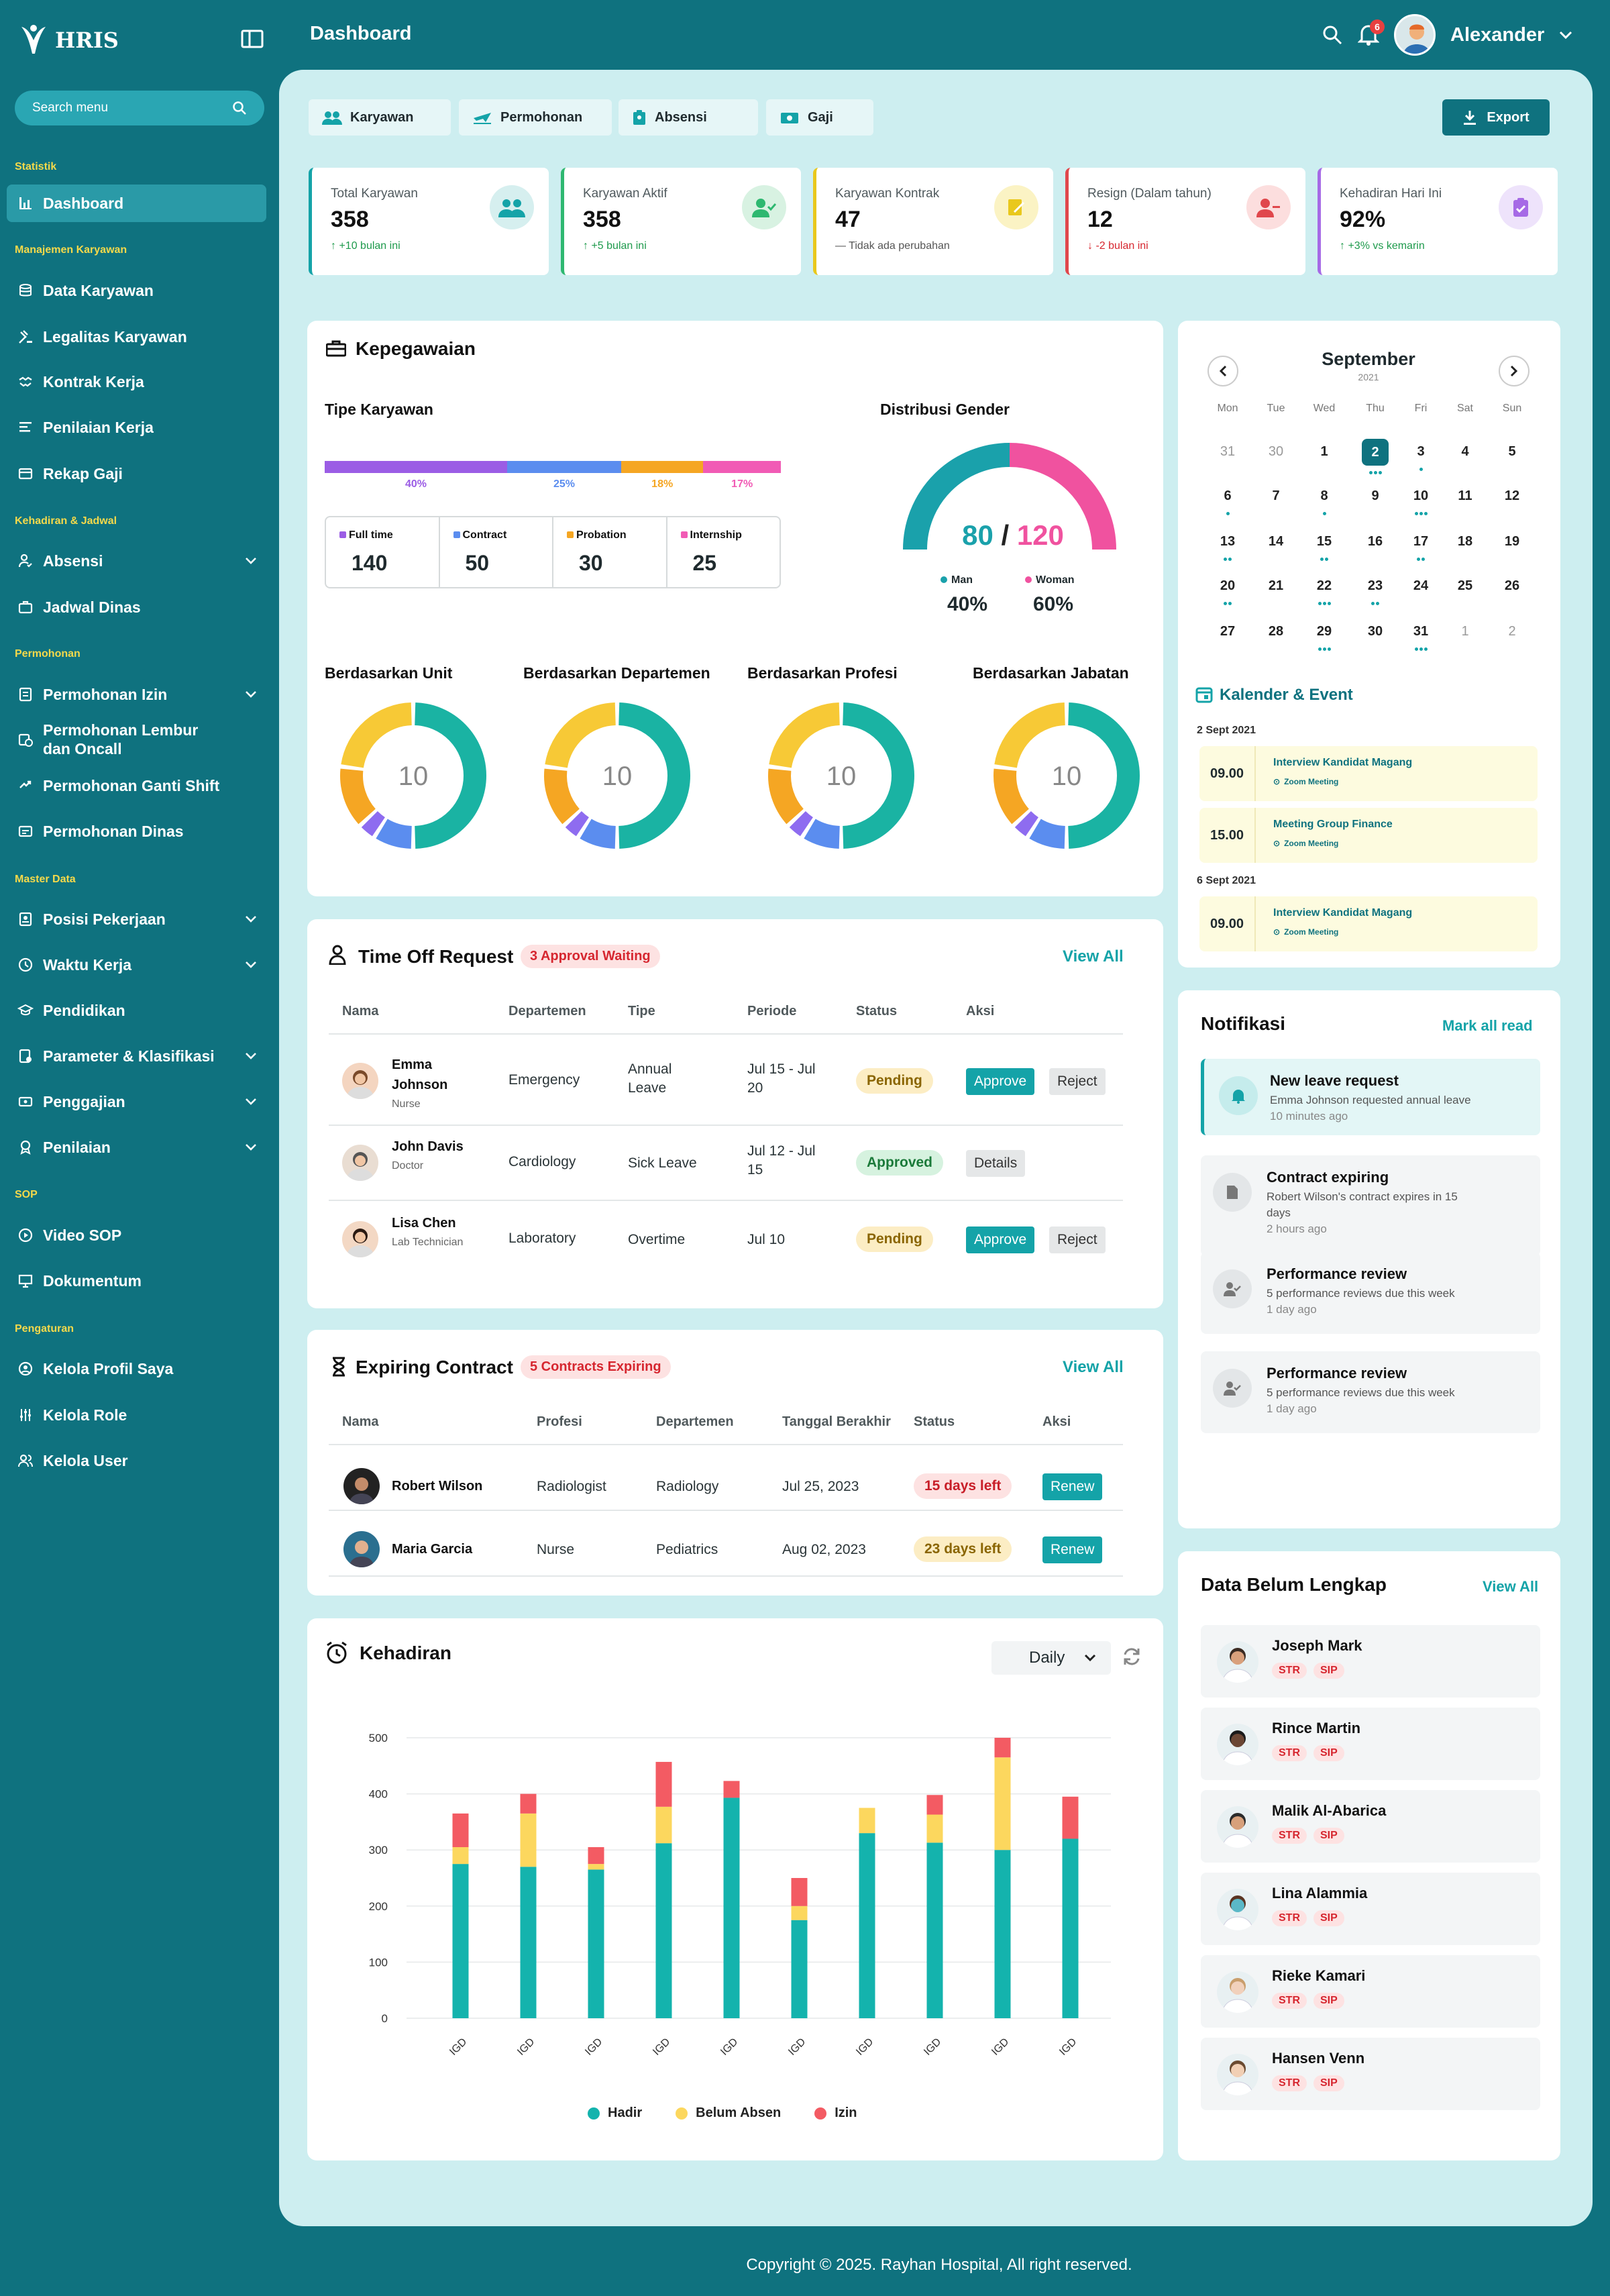 This screenshot has width=1610, height=2296. What do you see at coordinates (1496, 117) in the screenshot?
I see `export-button: Export` at bounding box center [1496, 117].